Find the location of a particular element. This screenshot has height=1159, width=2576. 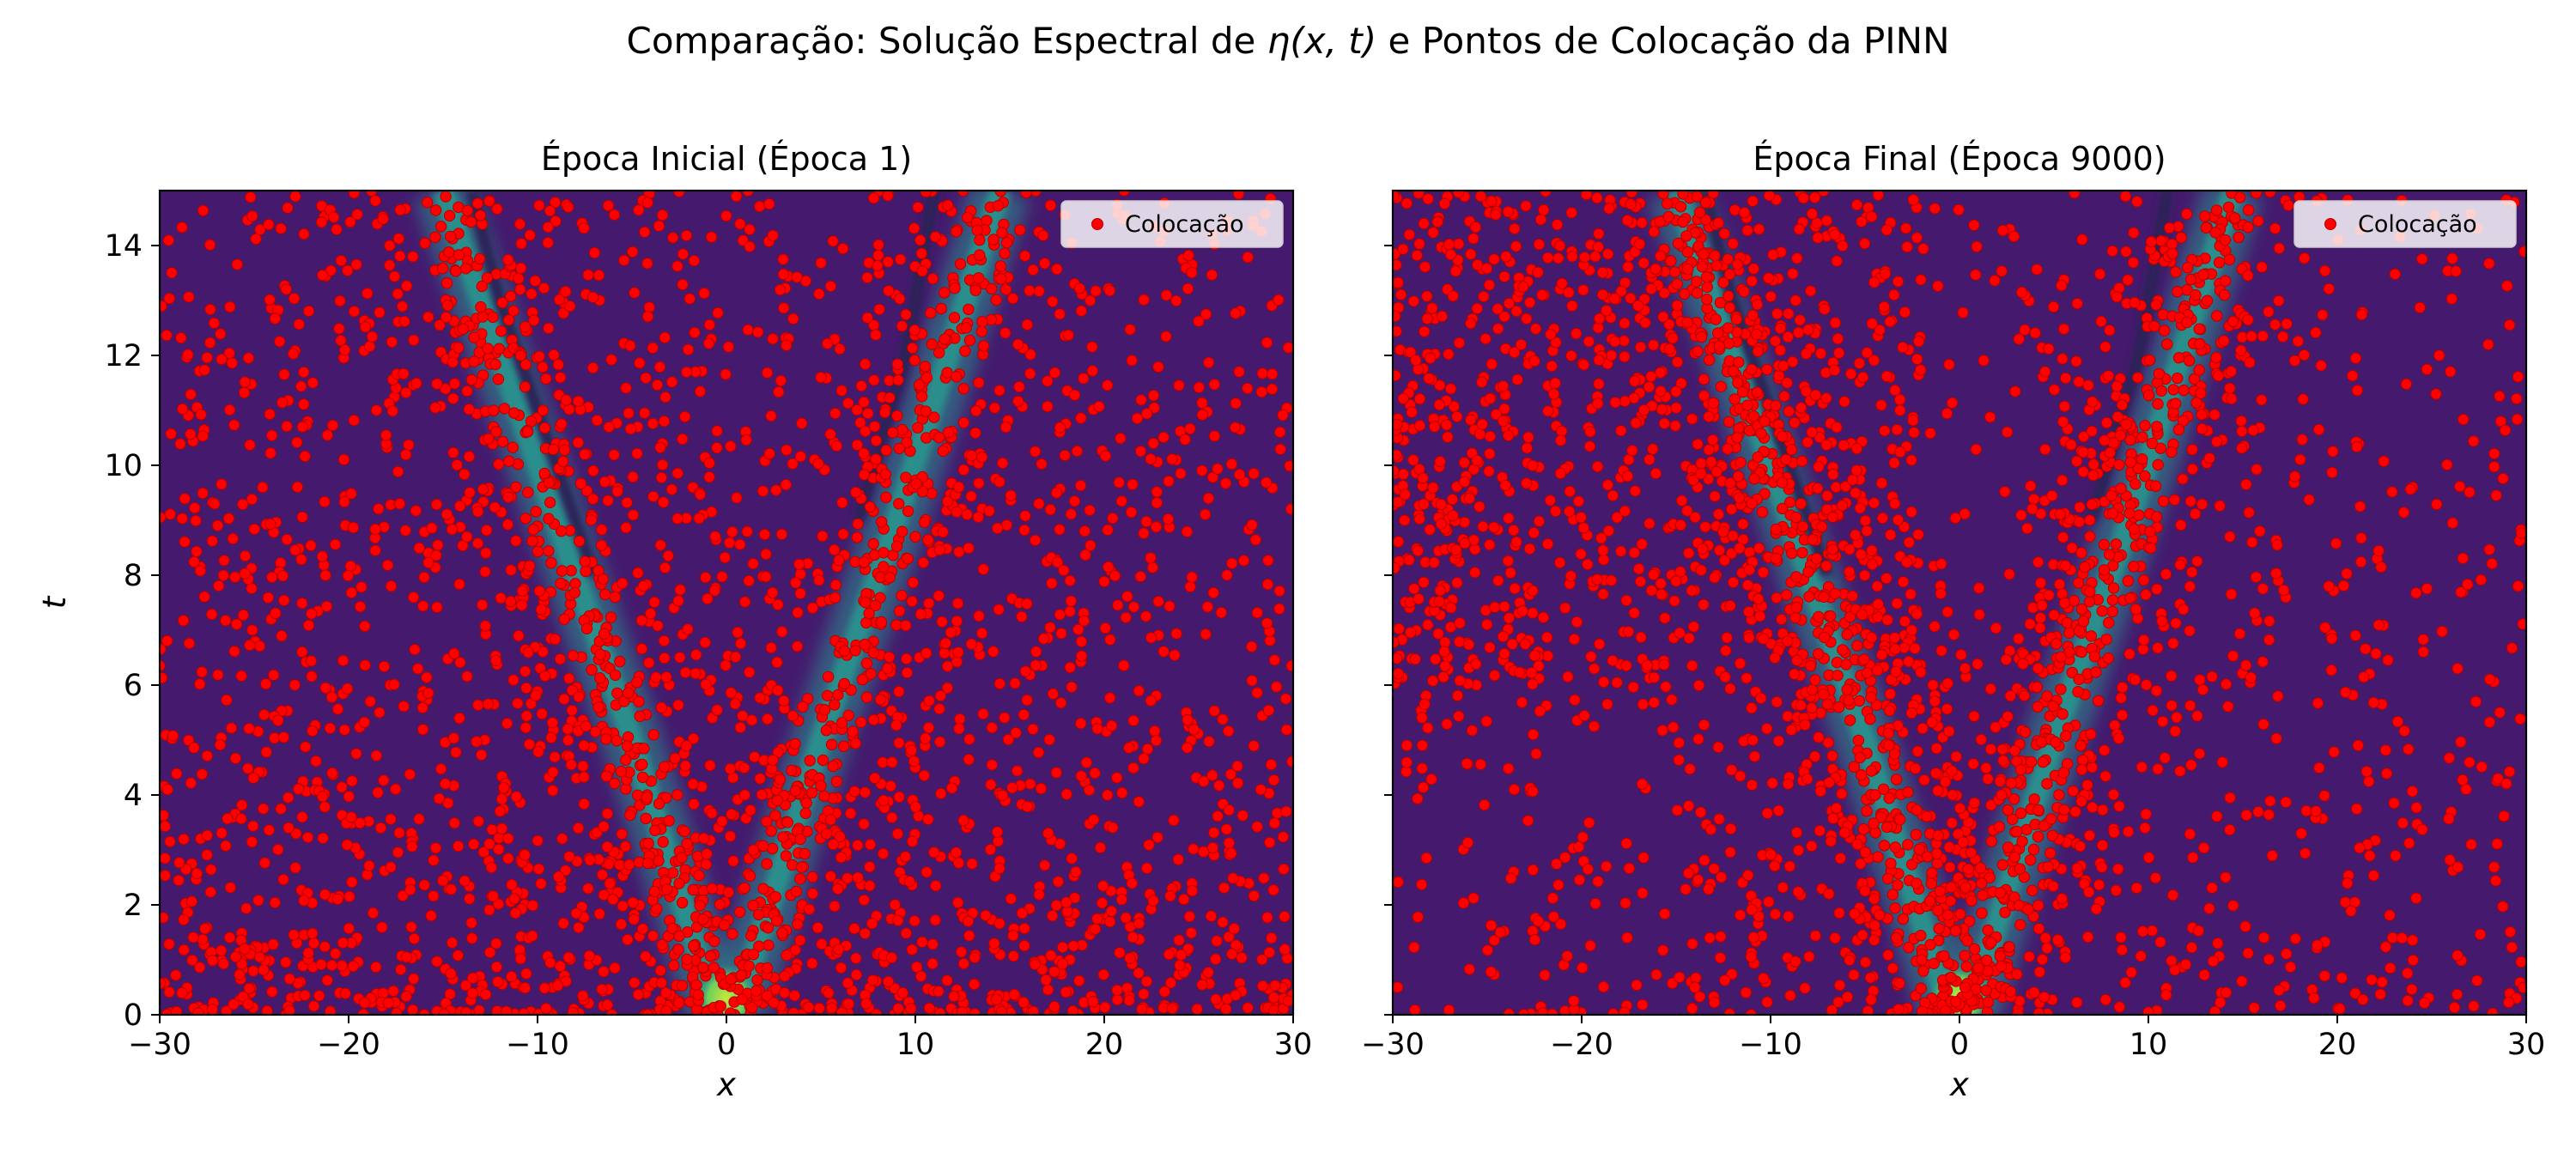

y-tick-label: 14 is located at coordinates (123, 246).